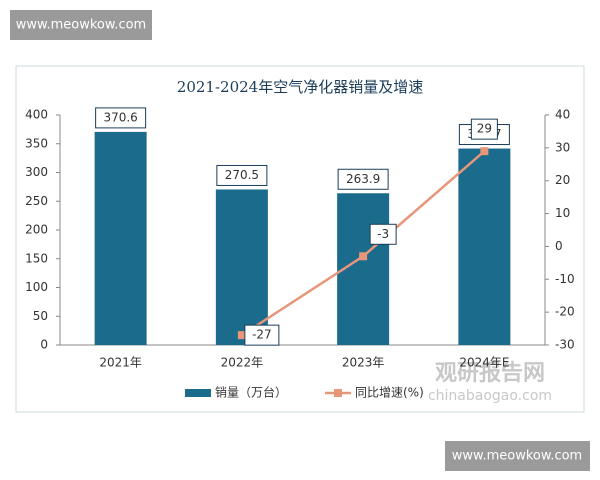 The height and width of the screenshot is (480, 600). What do you see at coordinates (120, 363) in the screenshot?
I see `x-tick-label: 2021年` at bounding box center [120, 363].